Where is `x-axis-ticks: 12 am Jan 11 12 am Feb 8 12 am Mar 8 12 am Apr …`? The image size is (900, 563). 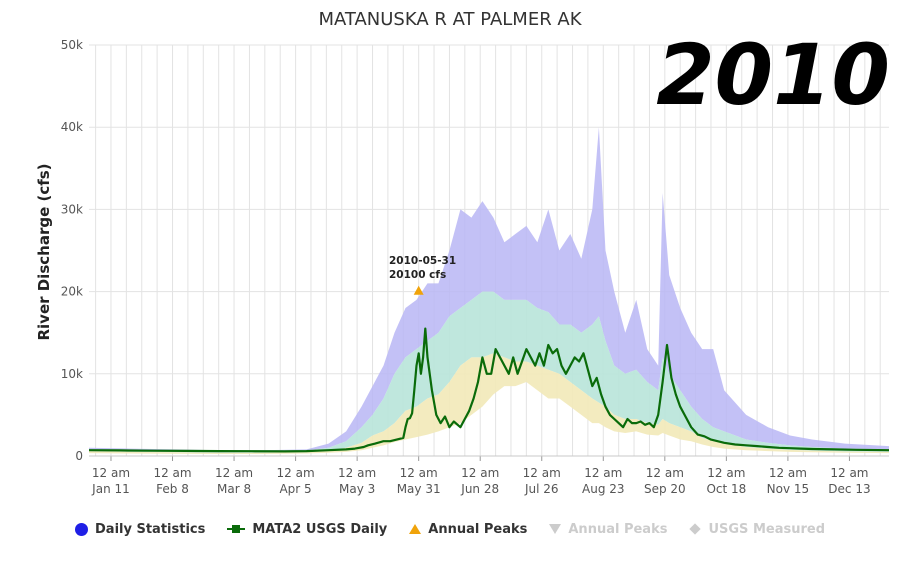 x-axis-ticks: 12 am Jan 11 12 am Feb 8 12 am Mar 8 12 am Apr … is located at coordinates (481, 476).